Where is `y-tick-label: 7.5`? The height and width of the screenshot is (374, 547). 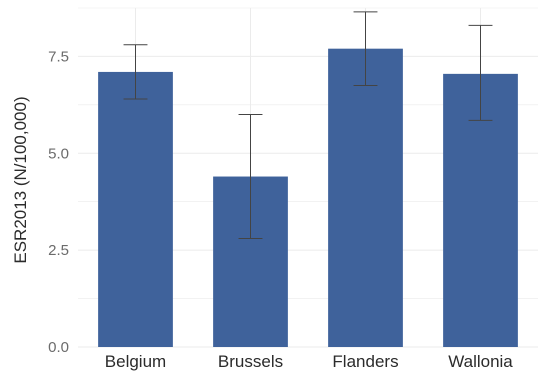 y-tick-label: 7.5 is located at coordinates (58, 56).